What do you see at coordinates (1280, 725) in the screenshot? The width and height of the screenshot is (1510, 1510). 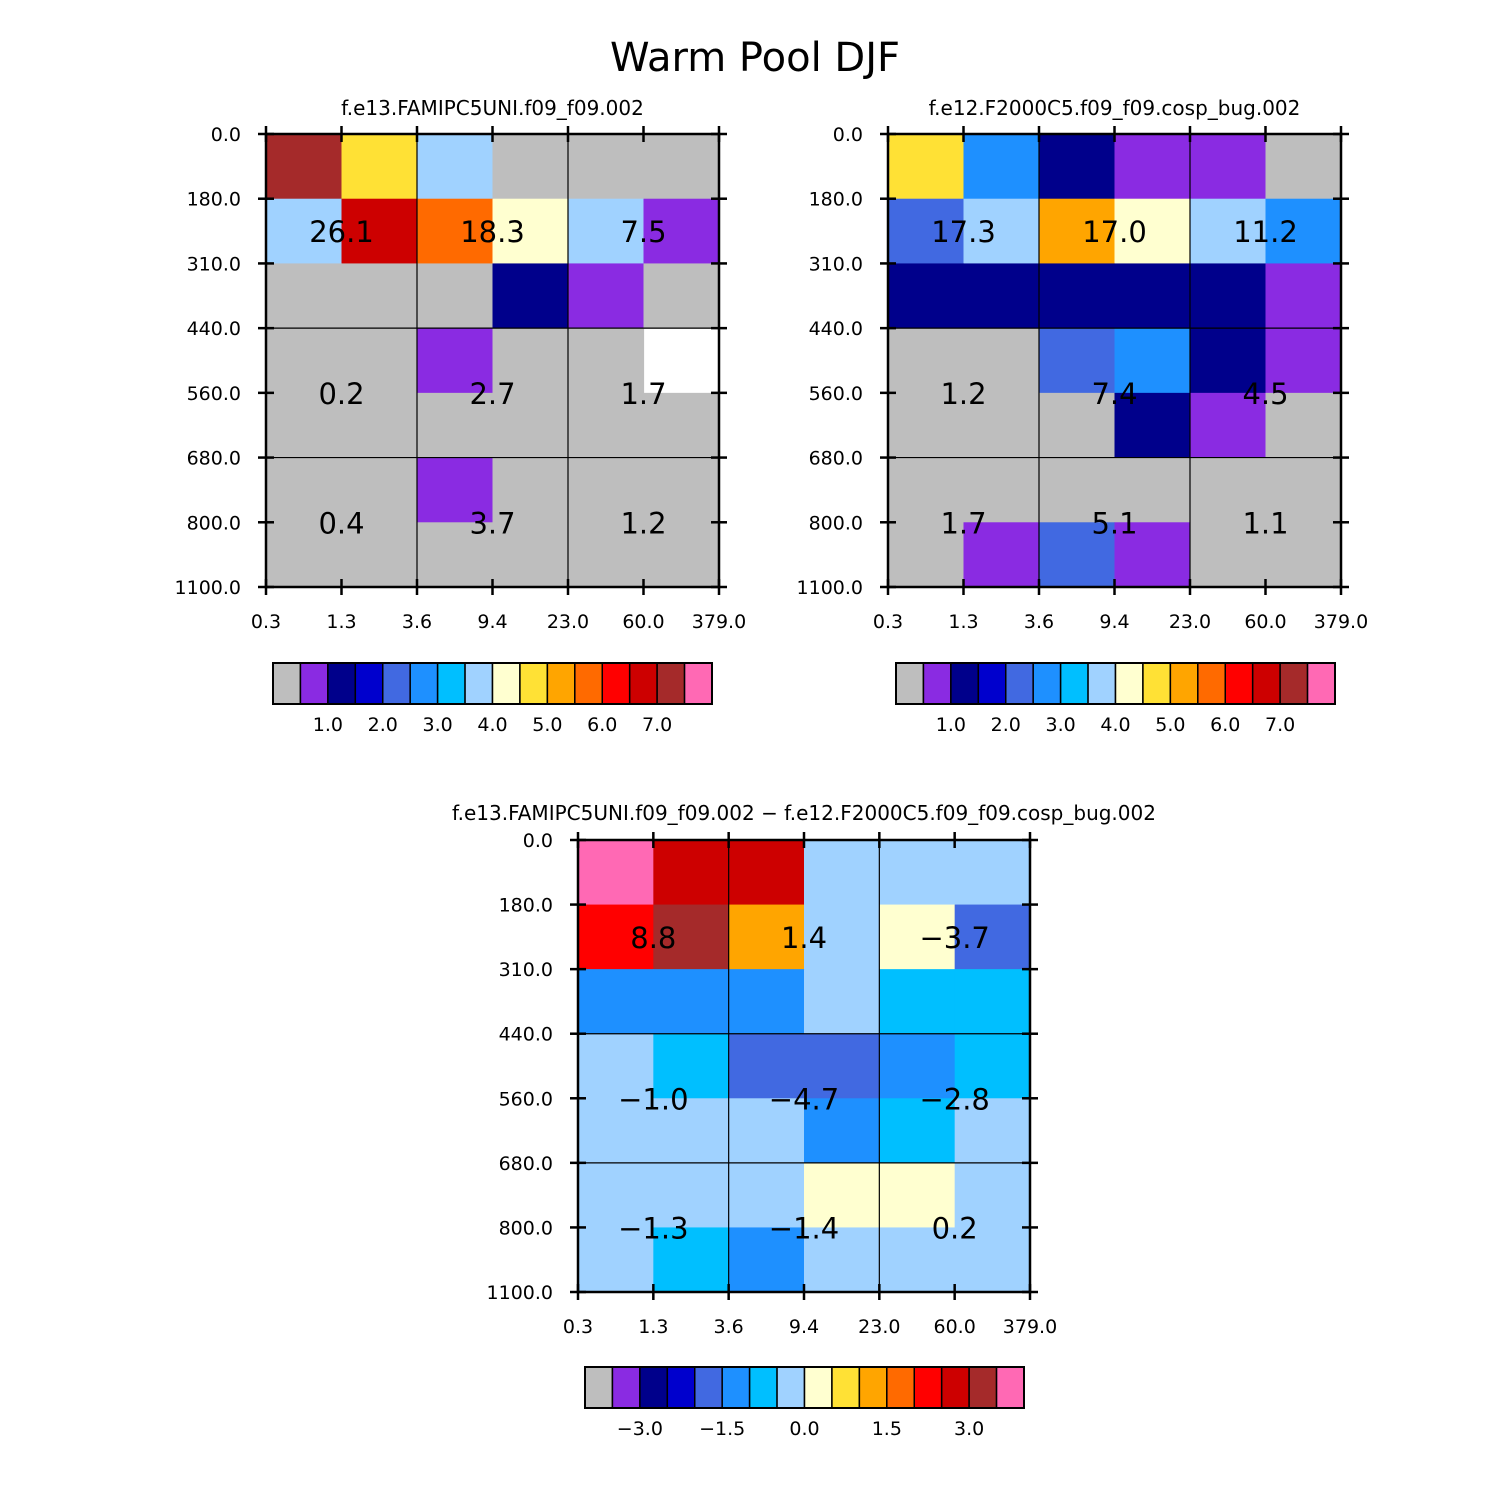 I see `colorbar-label: 7.0` at bounding box center [1280, 725].